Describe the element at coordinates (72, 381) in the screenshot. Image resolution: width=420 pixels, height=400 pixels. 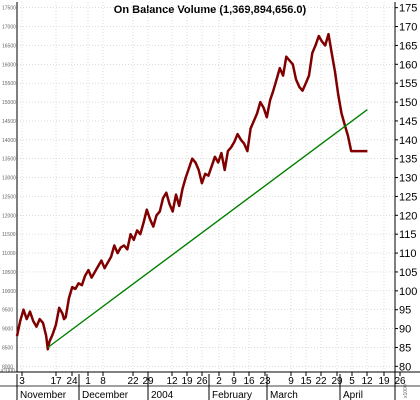
I see `x-day-label: 24` at that location.